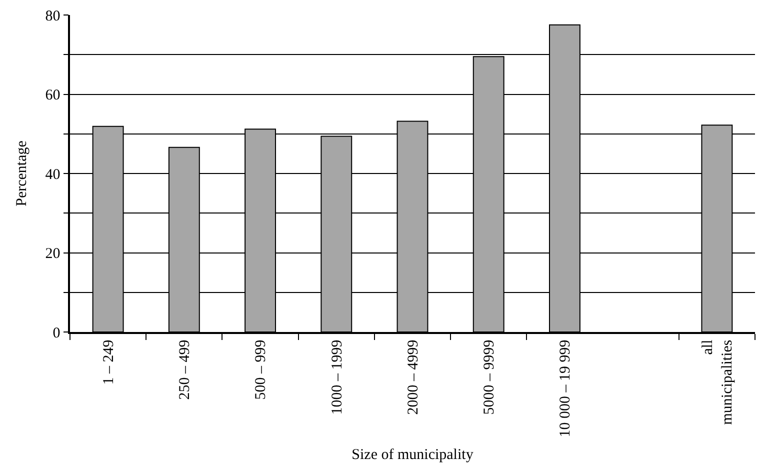 This screenshot has width=760, height=465. I want to click on y-axis-title: Percentage, so click(22, 173).